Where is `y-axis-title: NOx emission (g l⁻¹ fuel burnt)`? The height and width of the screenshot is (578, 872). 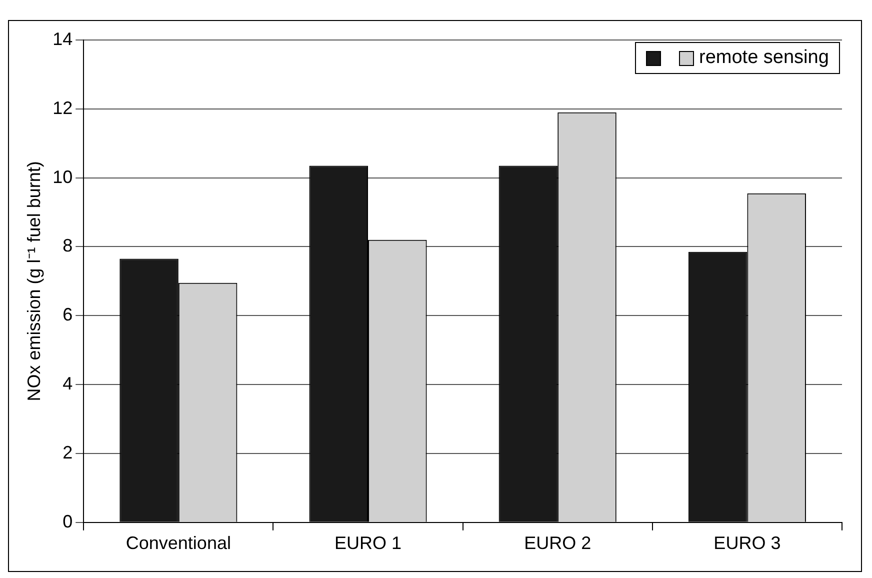 y-axis-title: NOx emission (g l⁻¹ fuel burnt) is located at coordinates (34, 281).